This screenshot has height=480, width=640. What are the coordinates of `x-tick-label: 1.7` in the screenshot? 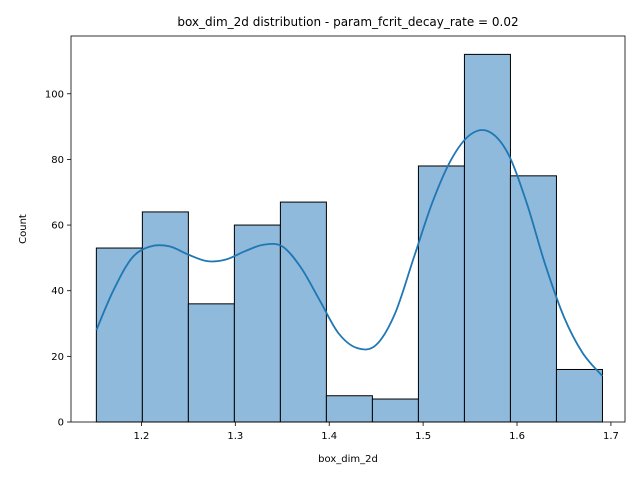 It's located at (611, 436).